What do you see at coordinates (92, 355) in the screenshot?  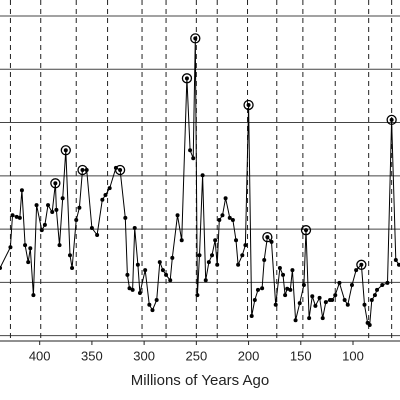 I see `x-tick-label: 350` at bounding box center [92, 355].